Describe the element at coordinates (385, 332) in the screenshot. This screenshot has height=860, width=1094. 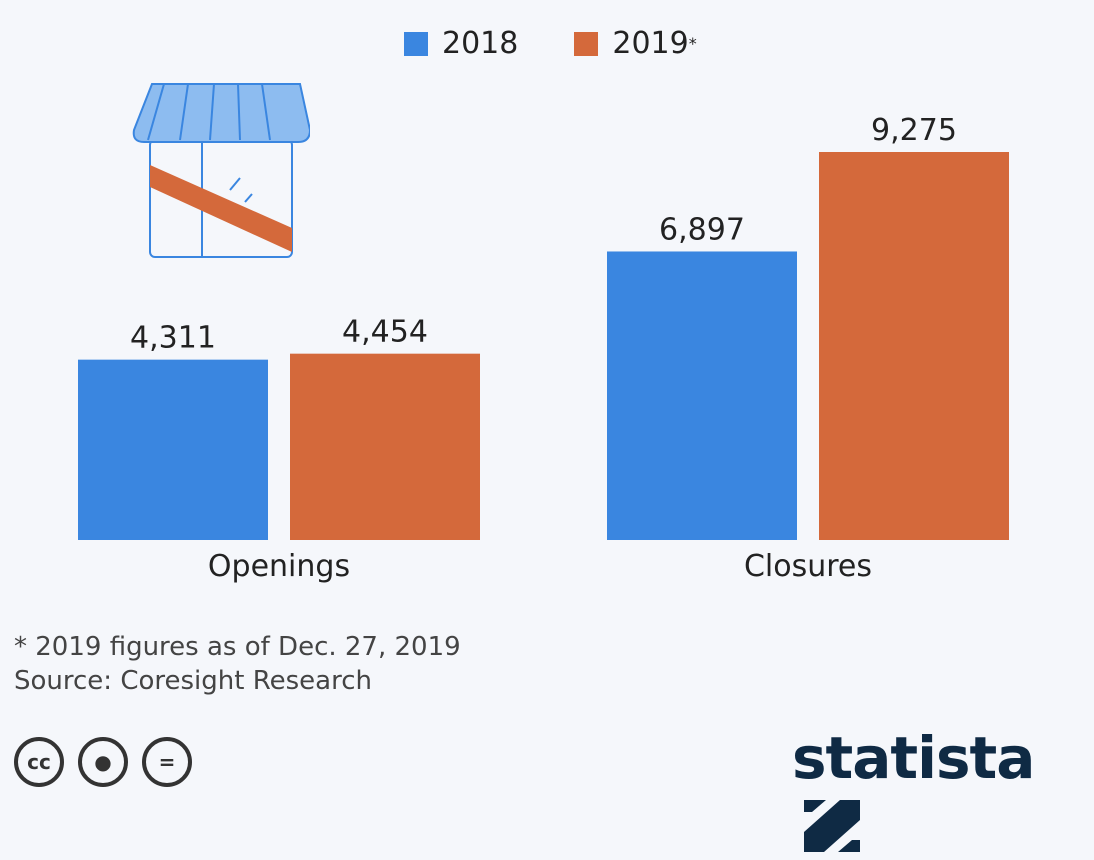
I see `data-label: 4,454` at that location.